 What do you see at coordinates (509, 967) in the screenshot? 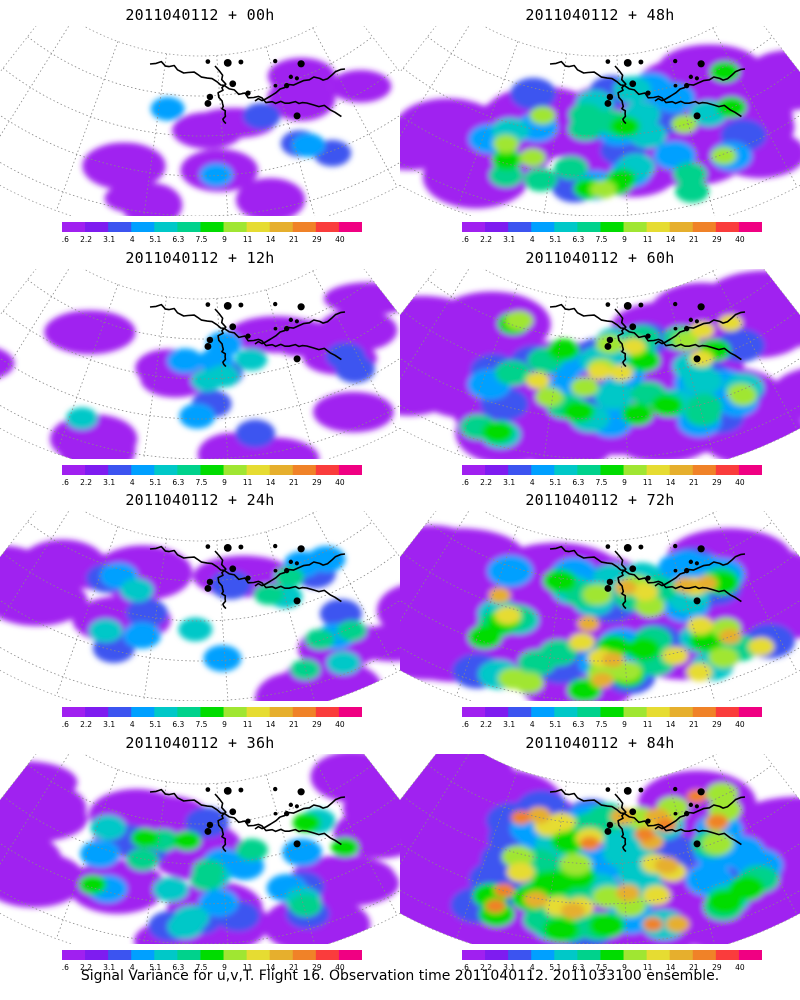
I see `colorbar-label: 3.1` at bounding box center [509, 967].